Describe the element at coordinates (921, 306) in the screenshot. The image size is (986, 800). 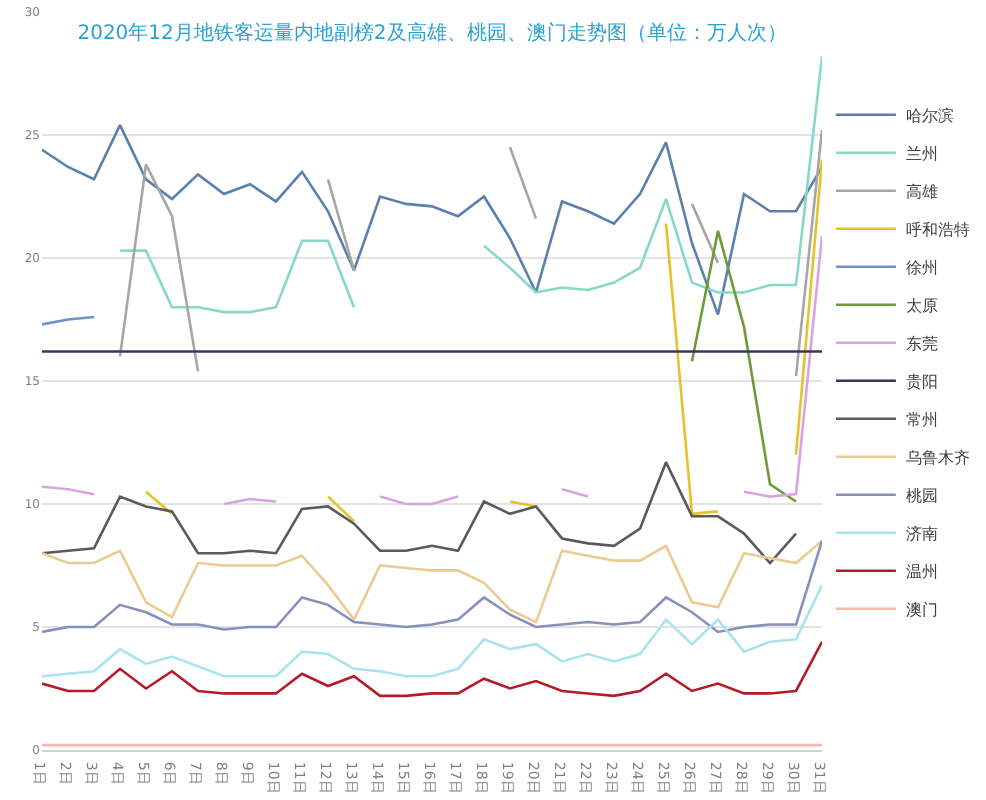
I see `legend-label: 太原` at that location.